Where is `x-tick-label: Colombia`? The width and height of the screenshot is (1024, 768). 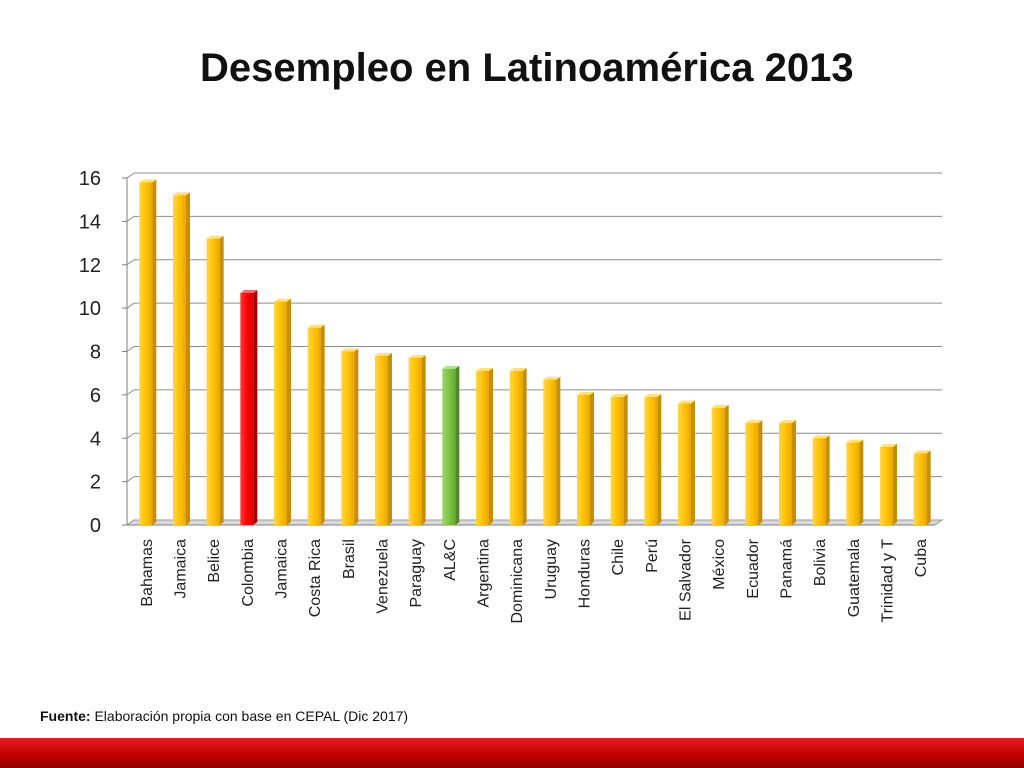 x-tick-label: Colombia is located at coordinates (248, 573).